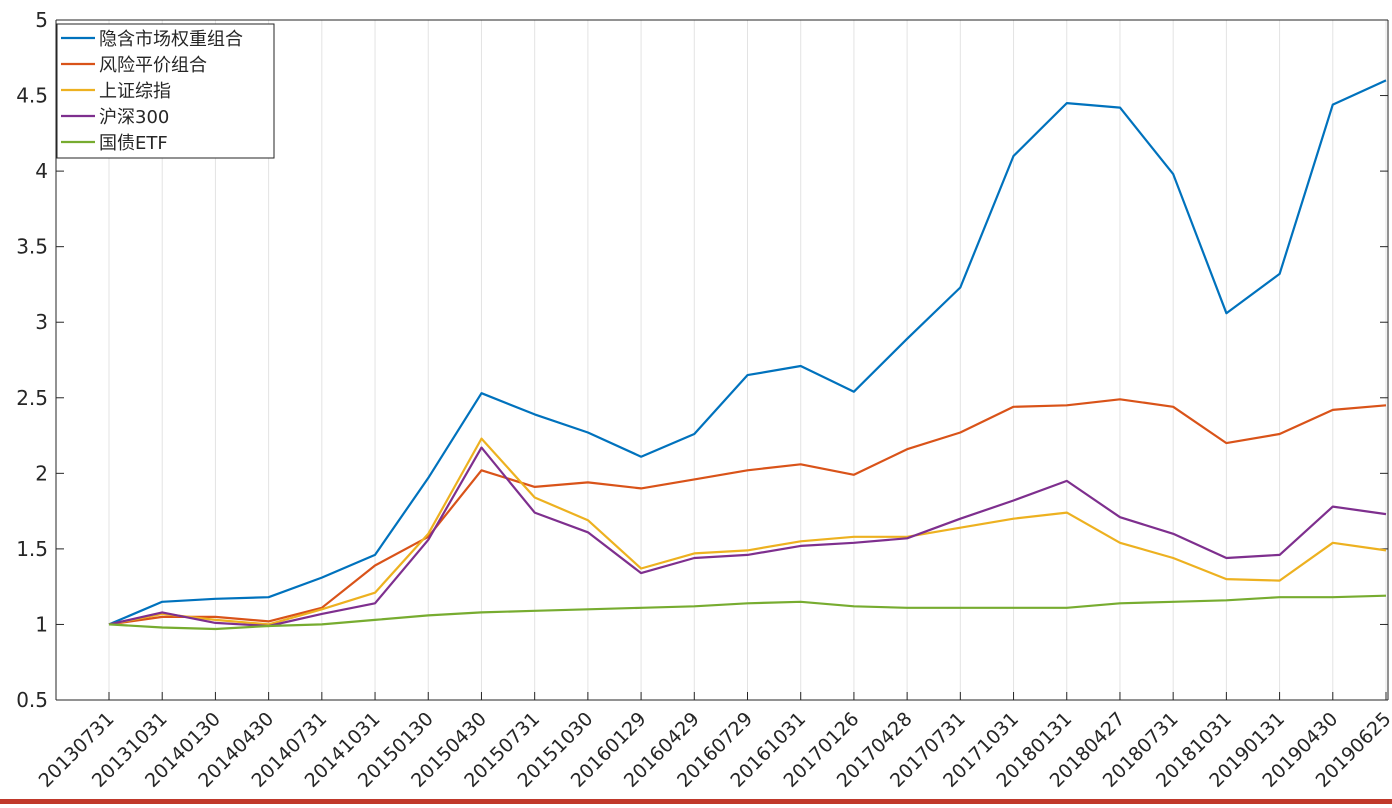  What do you see at coordinates (153, 65) in the screenshot?
I see `legend-label: 风险平价组合` at bounding box center [153, 65].